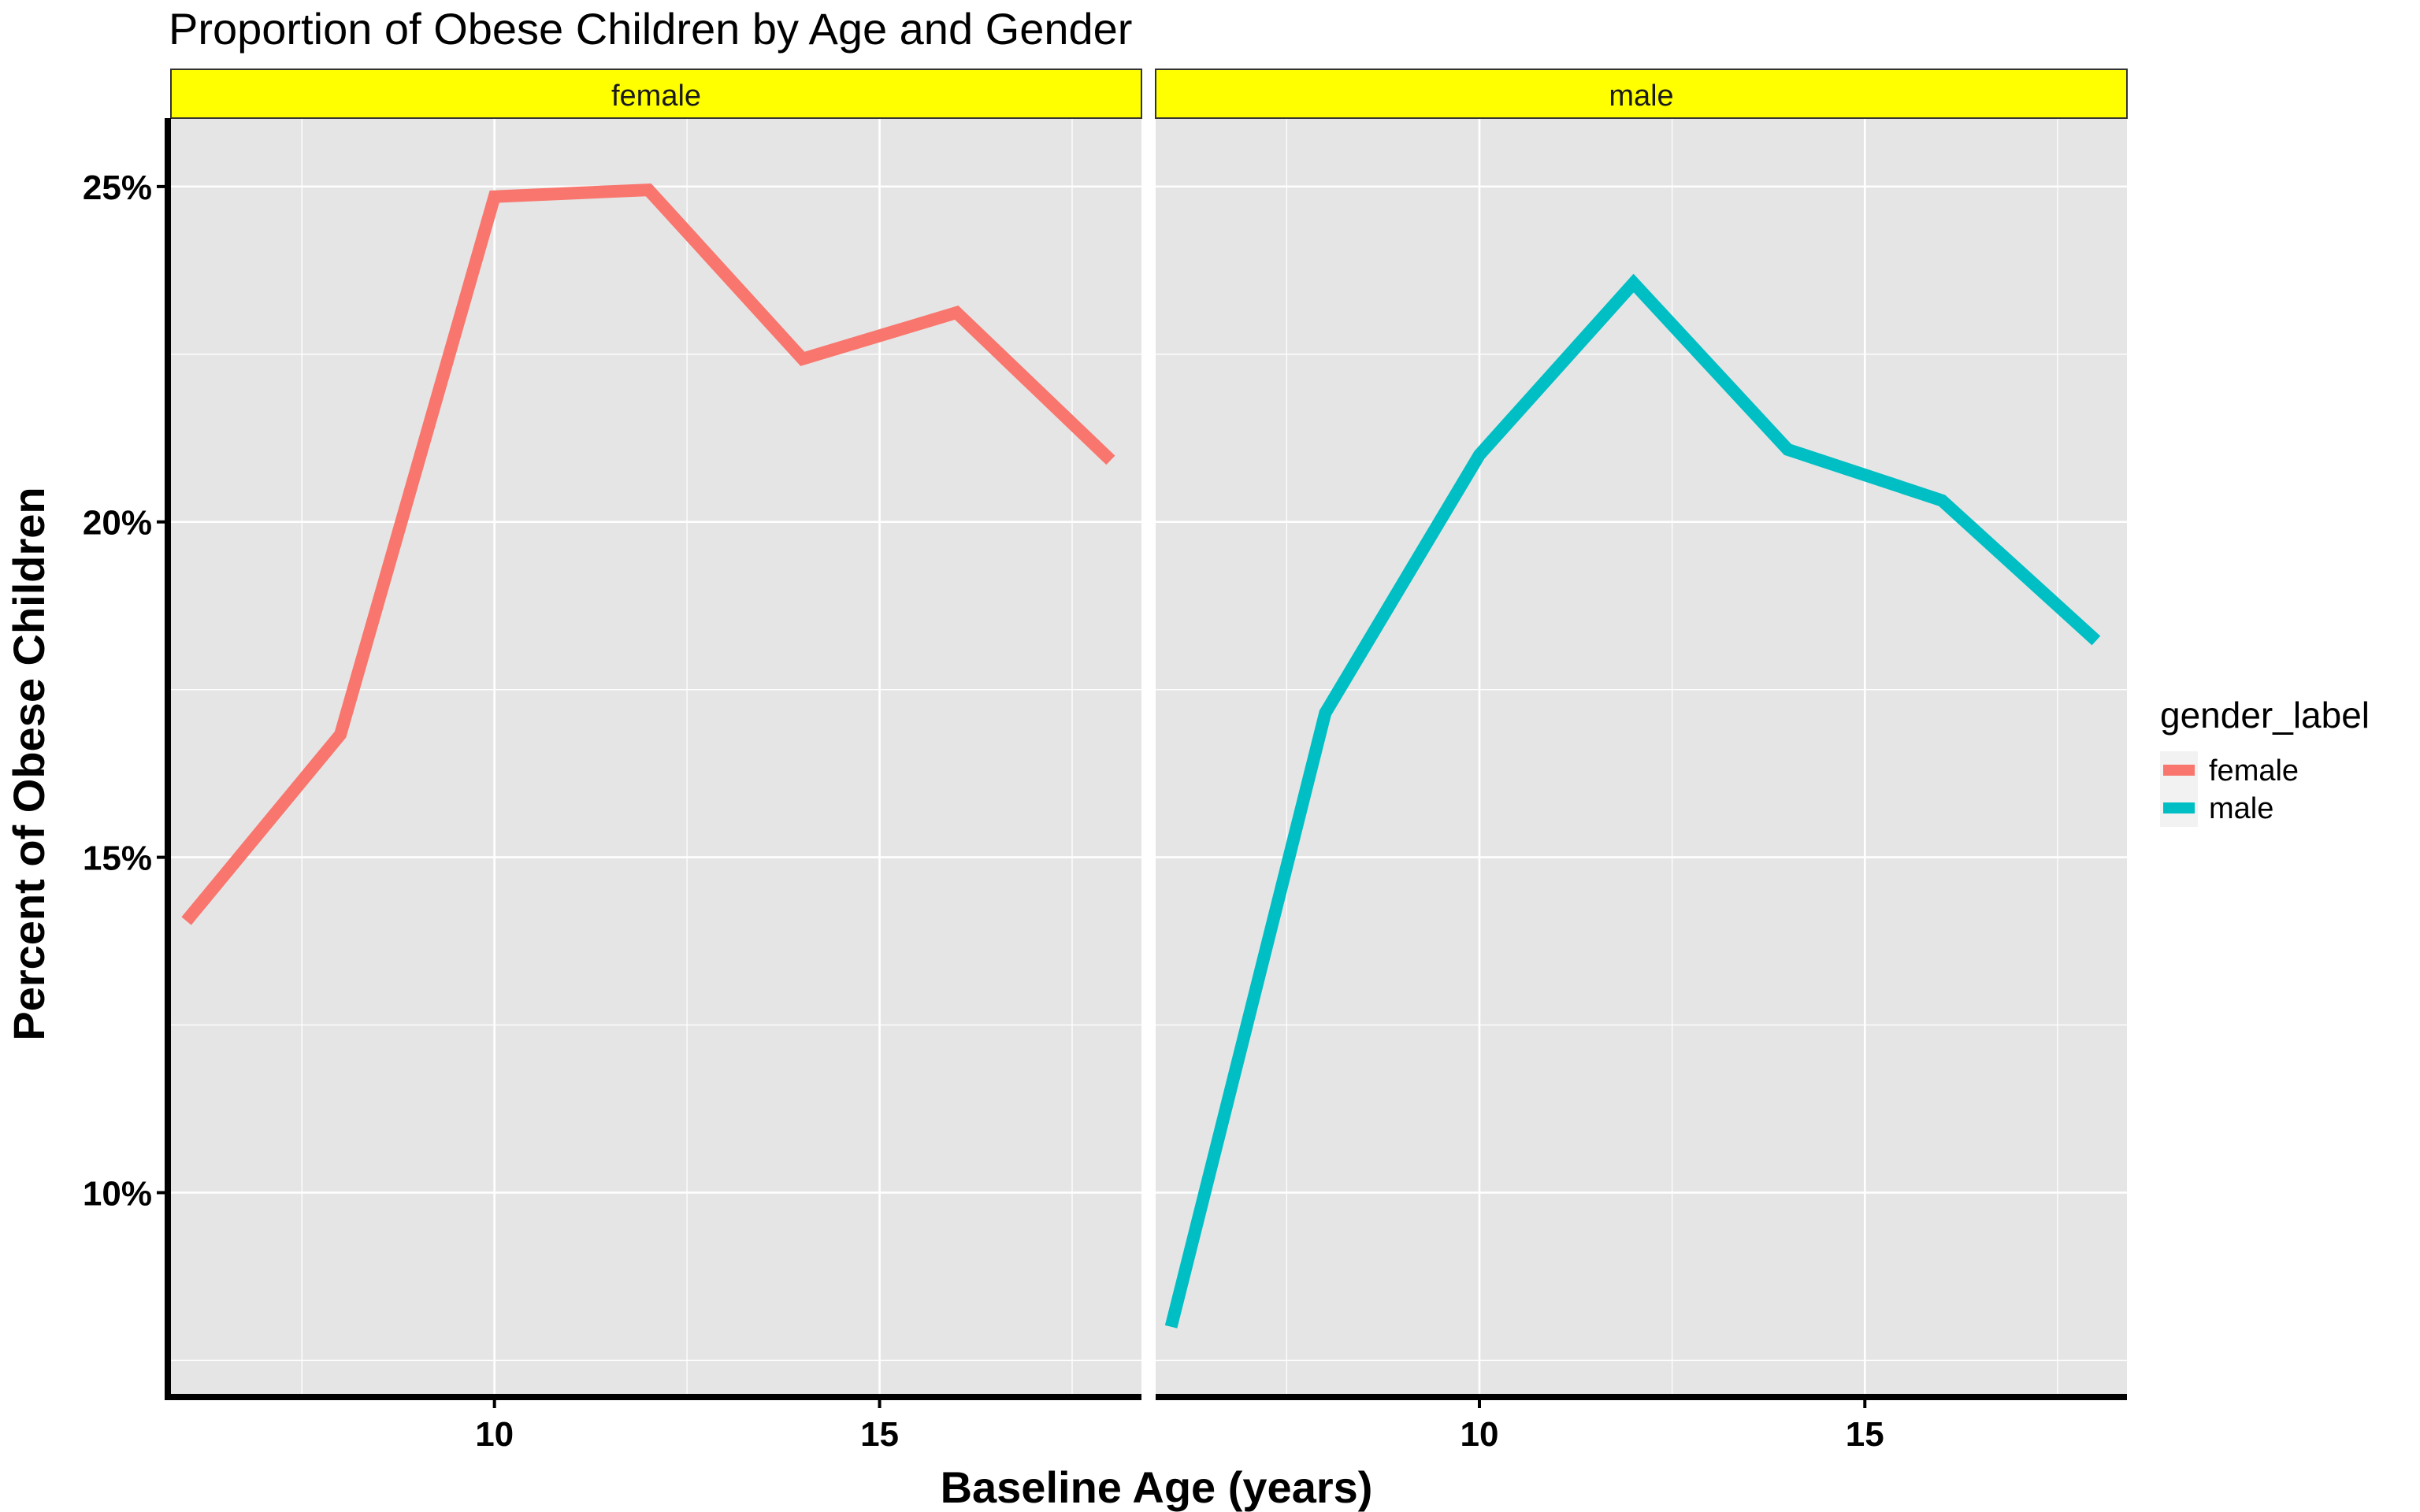  I want to click on x-axis-title: Baseline Age (years), so click(1157, 1487).